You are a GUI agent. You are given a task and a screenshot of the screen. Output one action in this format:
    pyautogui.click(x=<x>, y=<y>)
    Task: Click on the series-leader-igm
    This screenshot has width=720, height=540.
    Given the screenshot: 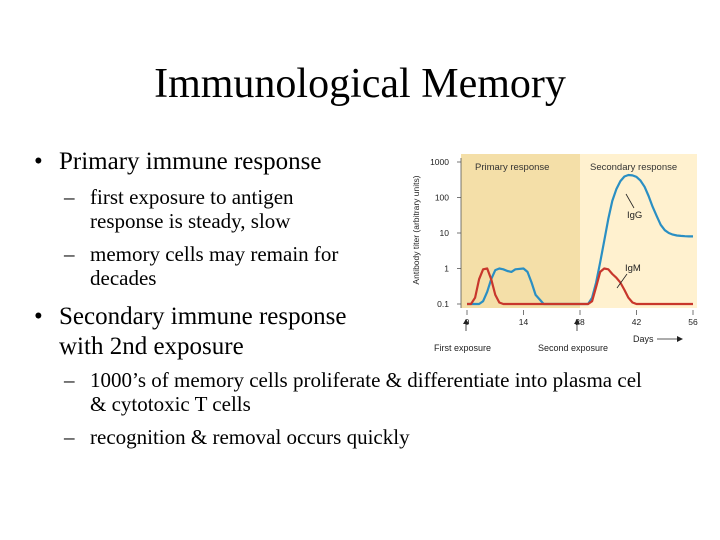 What is the action you would take?
    pyautogui.click(x=622, y=281)
    